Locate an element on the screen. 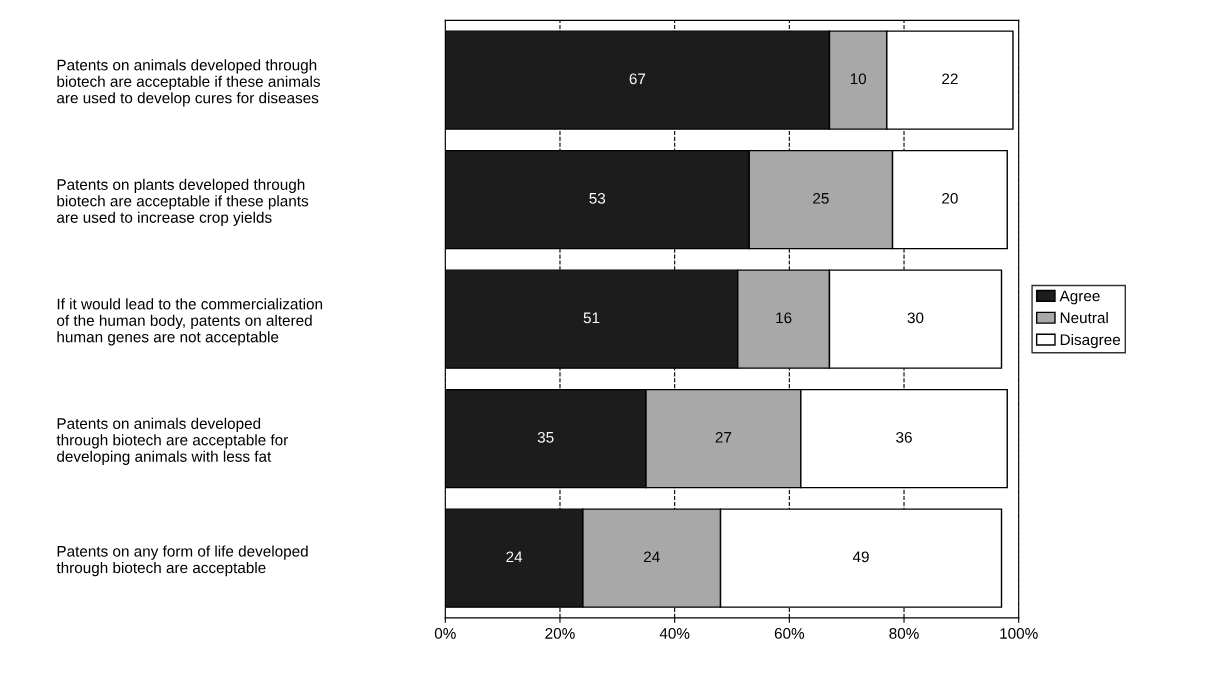  legend-label: Disagree is located at coordinates (1090, 341).